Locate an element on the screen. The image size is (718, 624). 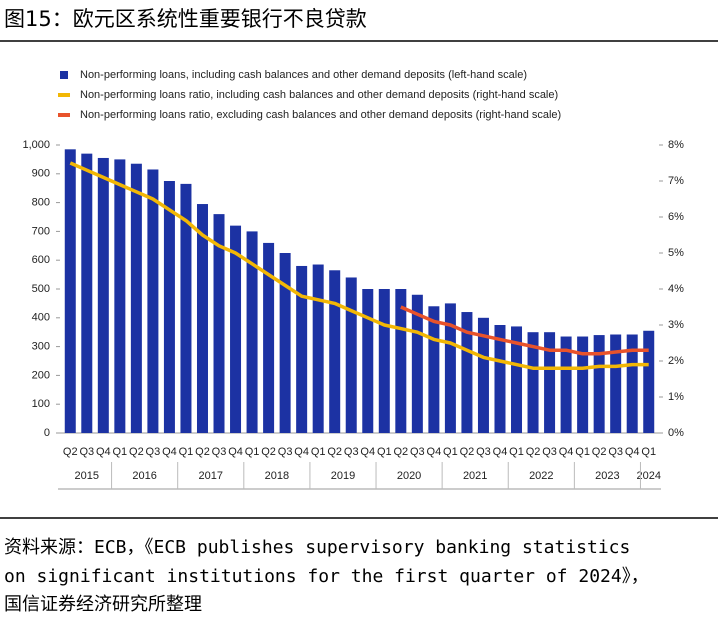
y2-tick-label: 1% is located at coordinates (676, 397).